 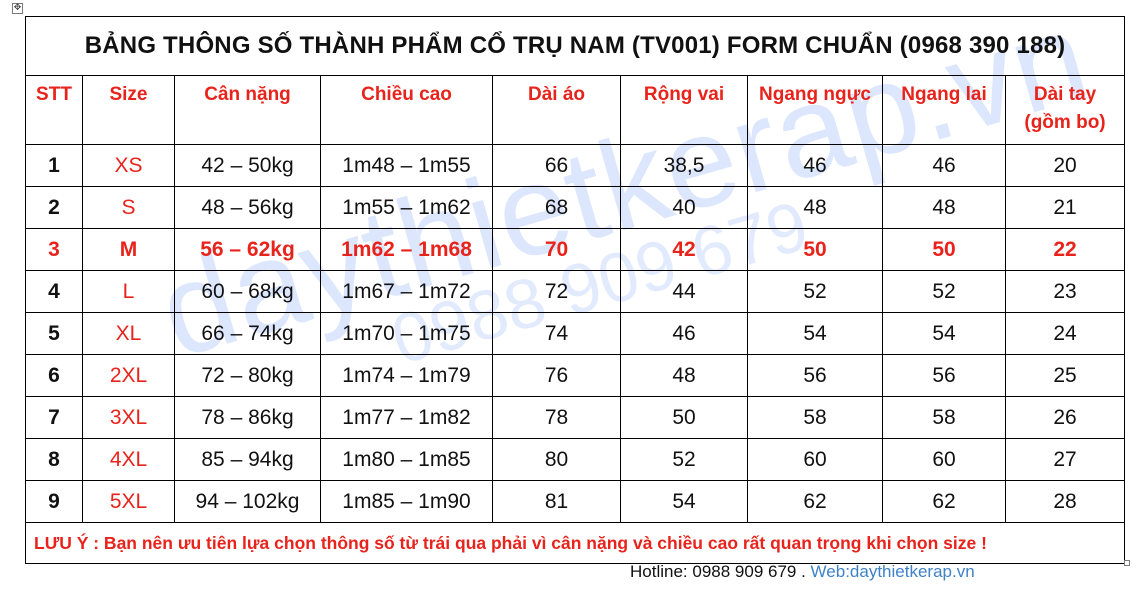 I want to click on cell-shoulder: 48, so click(x=684, y=375).